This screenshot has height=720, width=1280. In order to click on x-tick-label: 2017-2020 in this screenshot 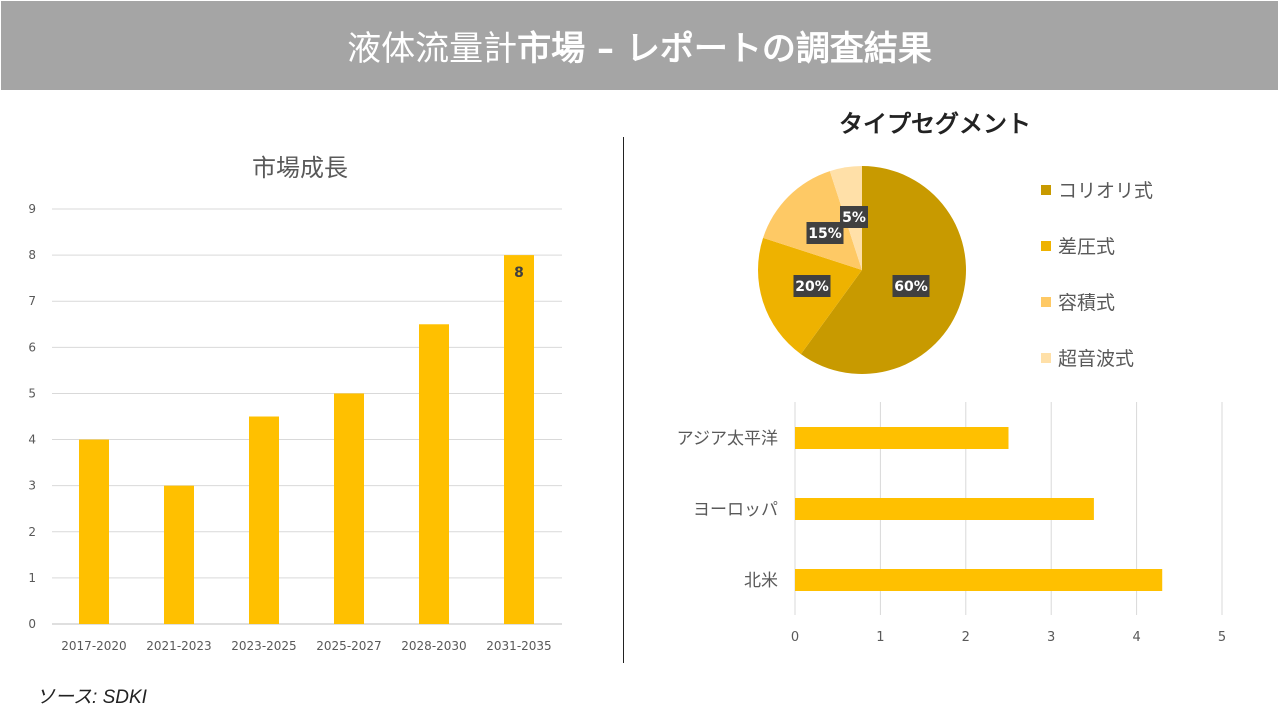, I will do `click(93, 646)`.